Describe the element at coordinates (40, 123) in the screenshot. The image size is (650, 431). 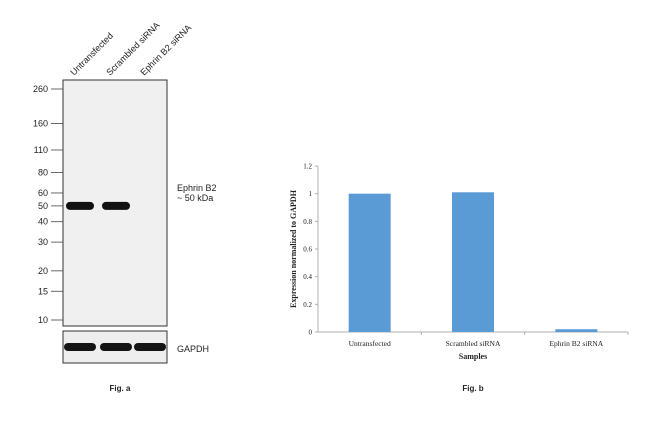
I see `ladder-label: 160` at that location.